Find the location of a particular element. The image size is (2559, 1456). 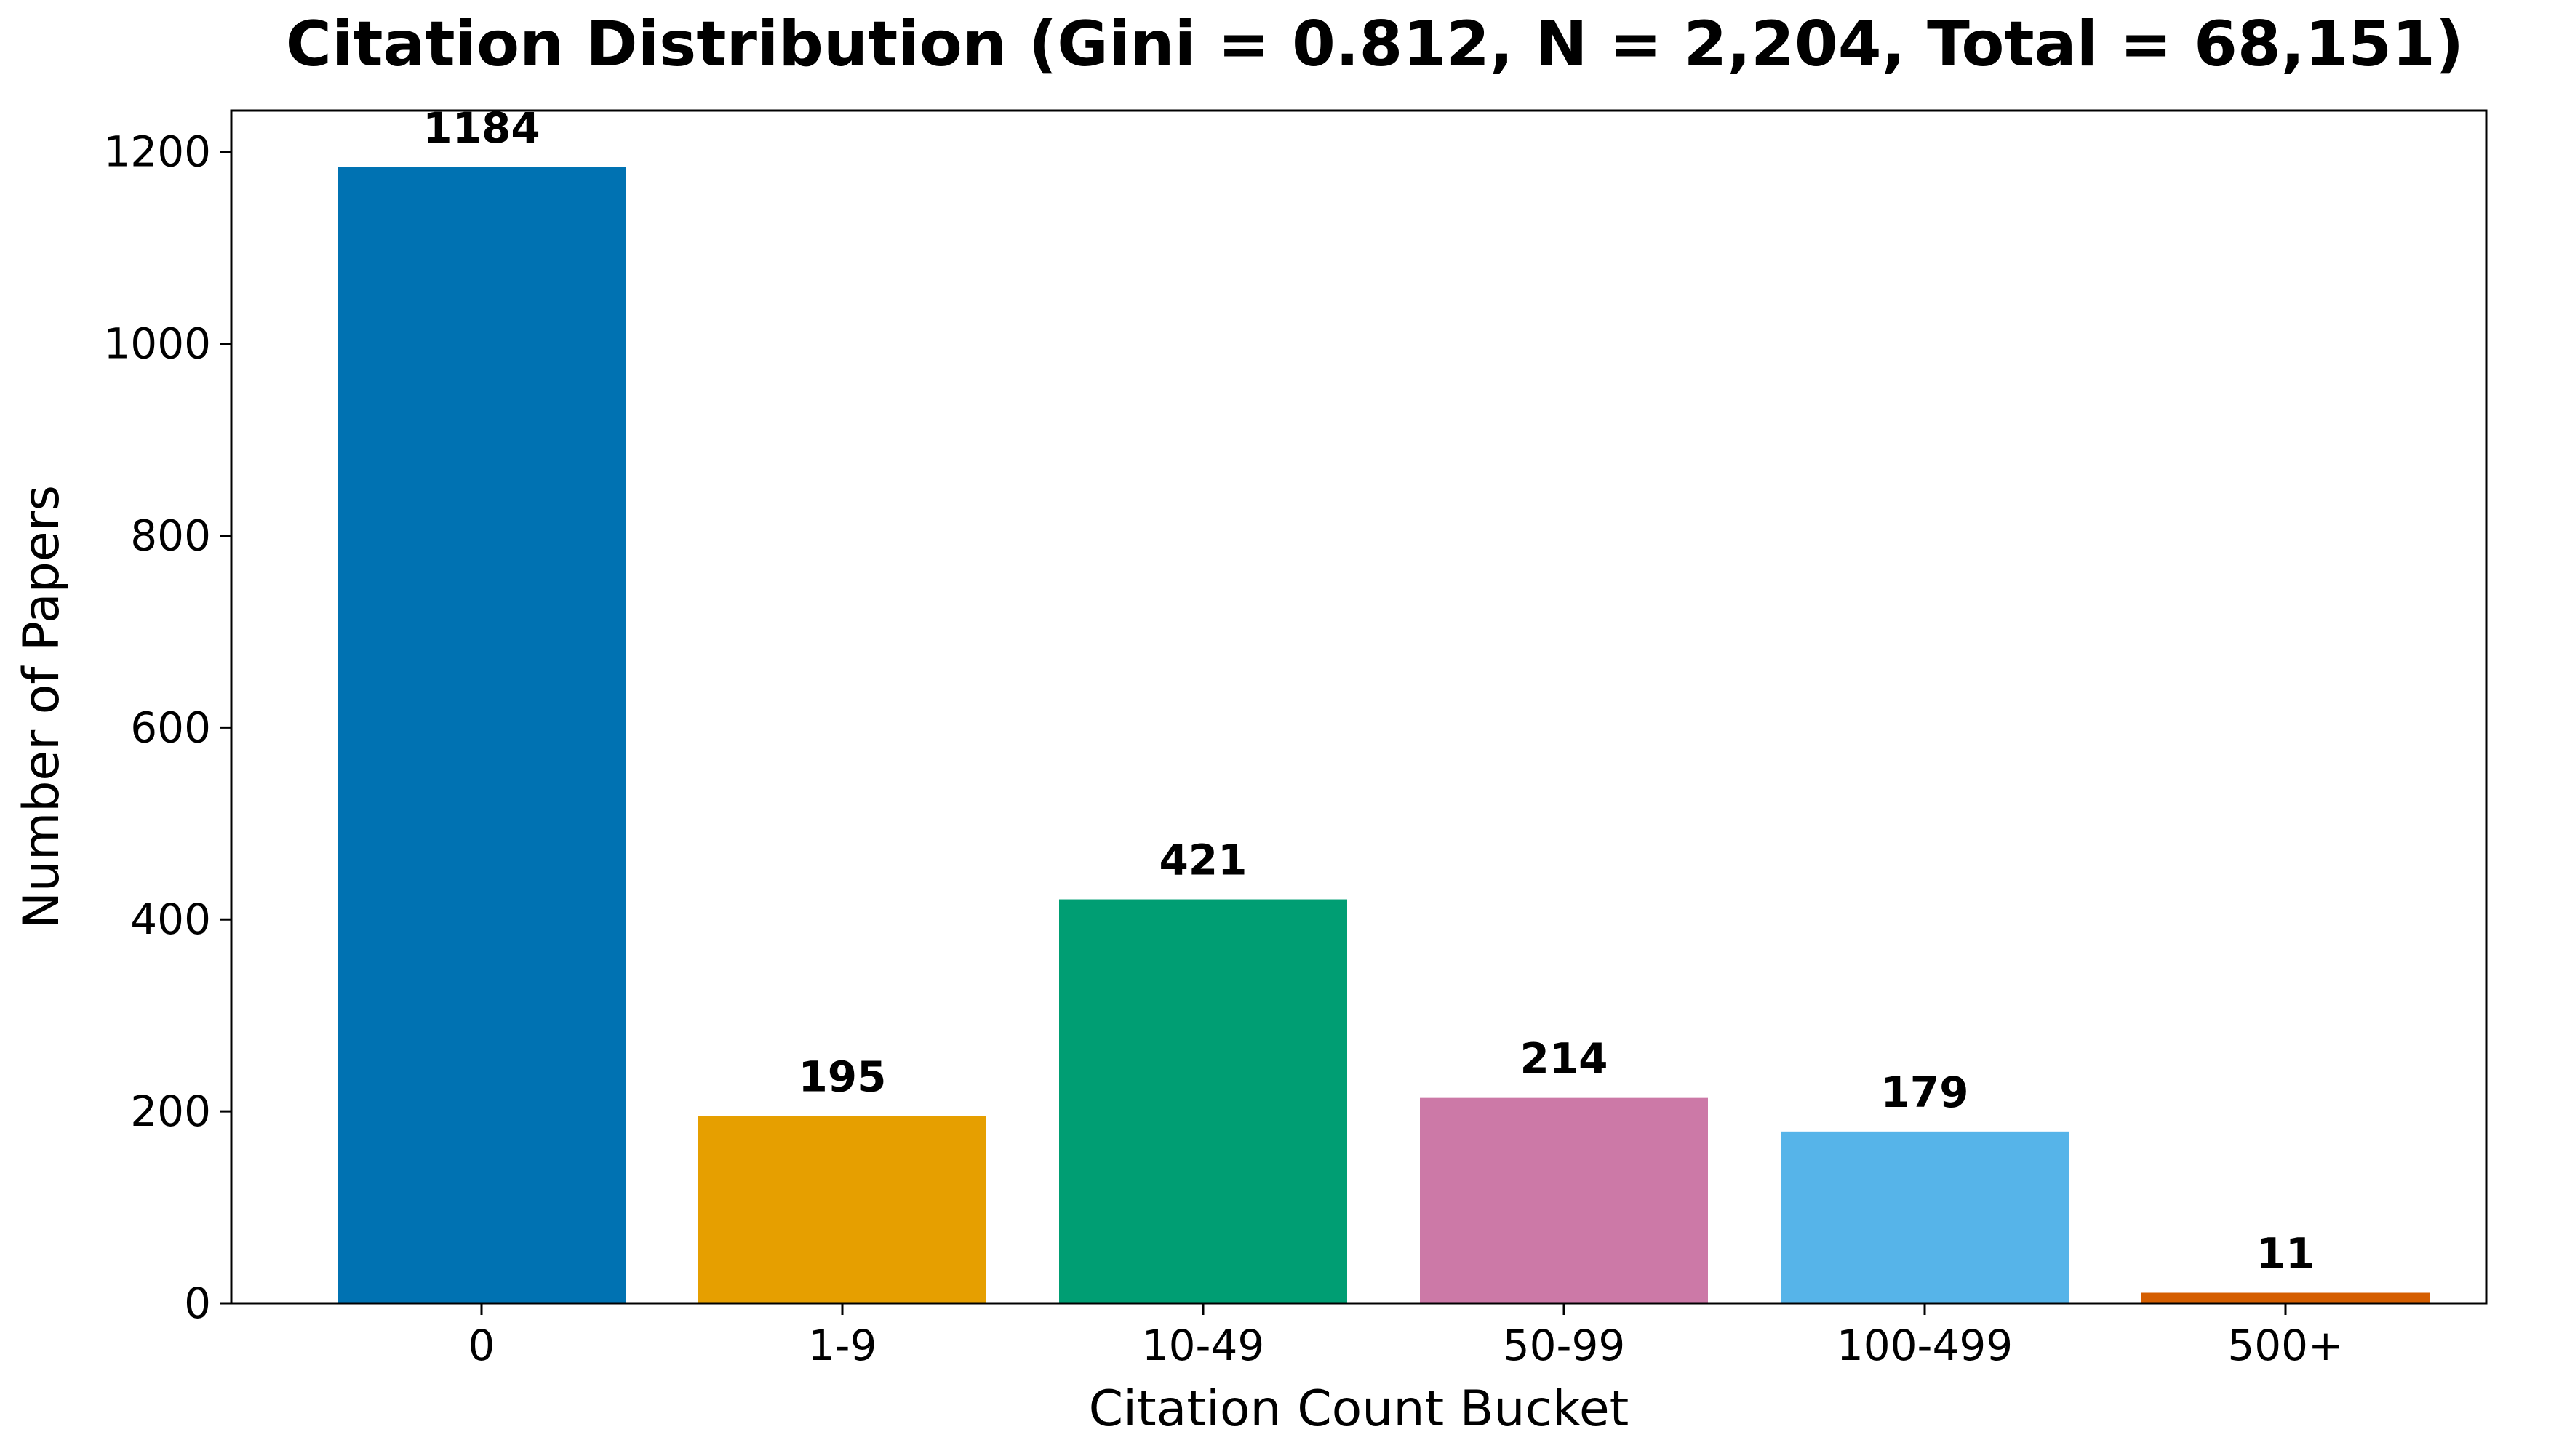

data-label-1-9: 195 is located at coordinates (842, 1077).